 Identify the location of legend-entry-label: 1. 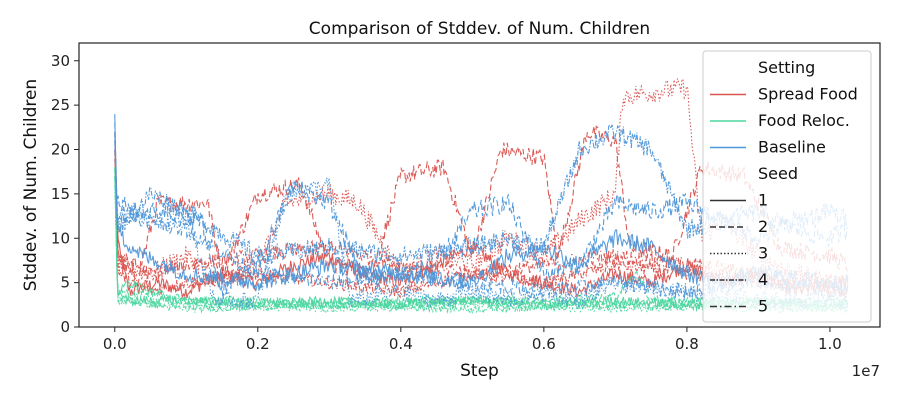
(763, 200).